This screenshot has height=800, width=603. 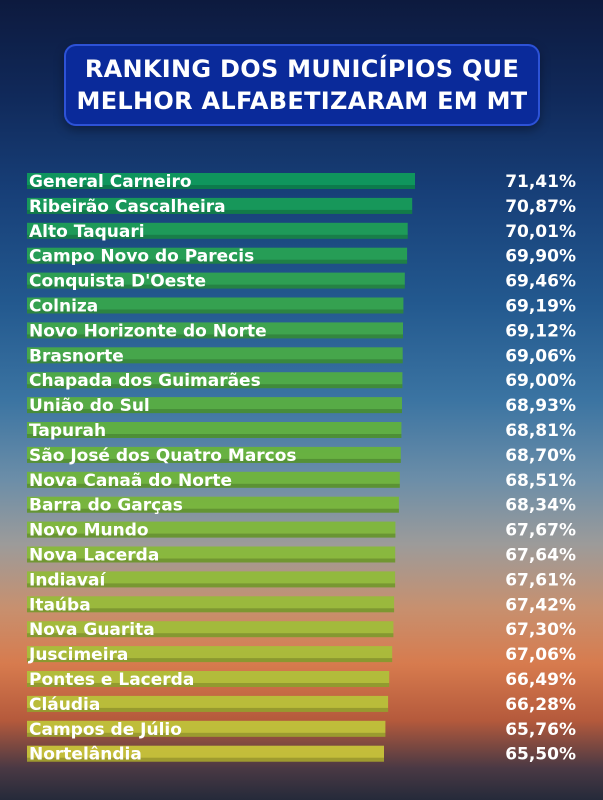 What do you see at coordinates (105, 730) in the screenshot?
I see `category-label: Campos de Júlio` at bounding box center [105, 730].